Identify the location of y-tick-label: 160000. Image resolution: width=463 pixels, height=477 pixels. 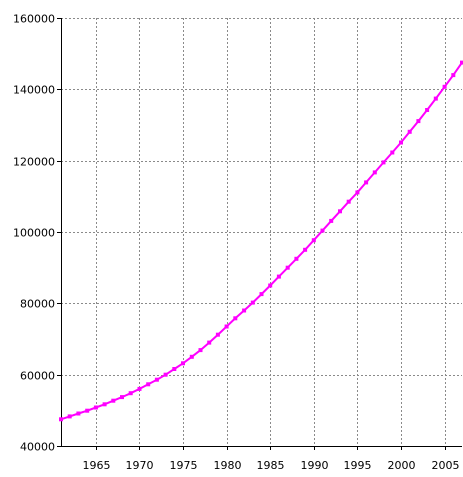
(34, 19).